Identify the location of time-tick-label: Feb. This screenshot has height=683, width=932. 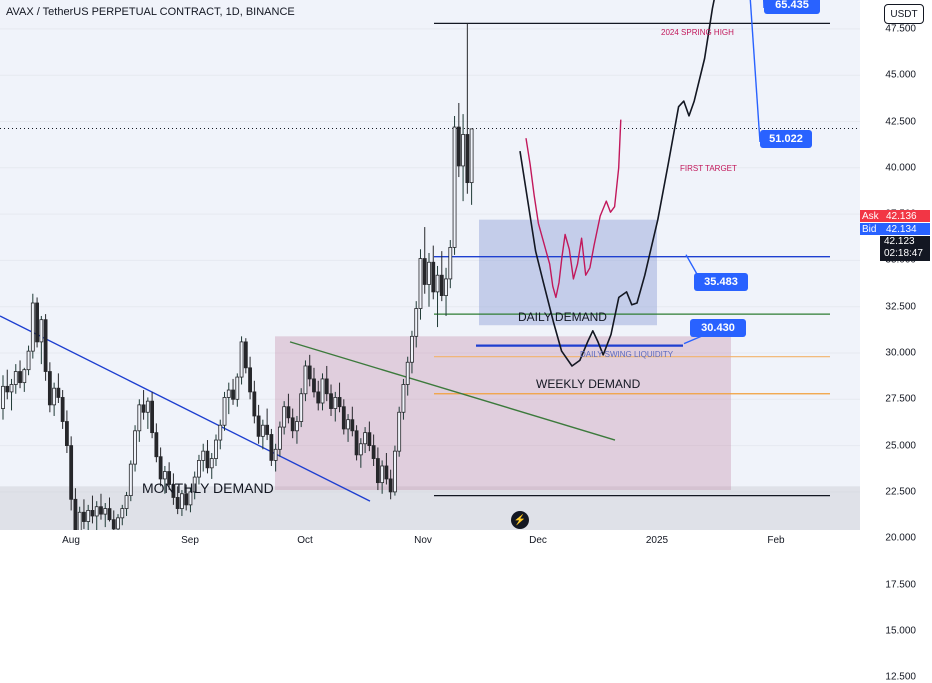
(776, 540).